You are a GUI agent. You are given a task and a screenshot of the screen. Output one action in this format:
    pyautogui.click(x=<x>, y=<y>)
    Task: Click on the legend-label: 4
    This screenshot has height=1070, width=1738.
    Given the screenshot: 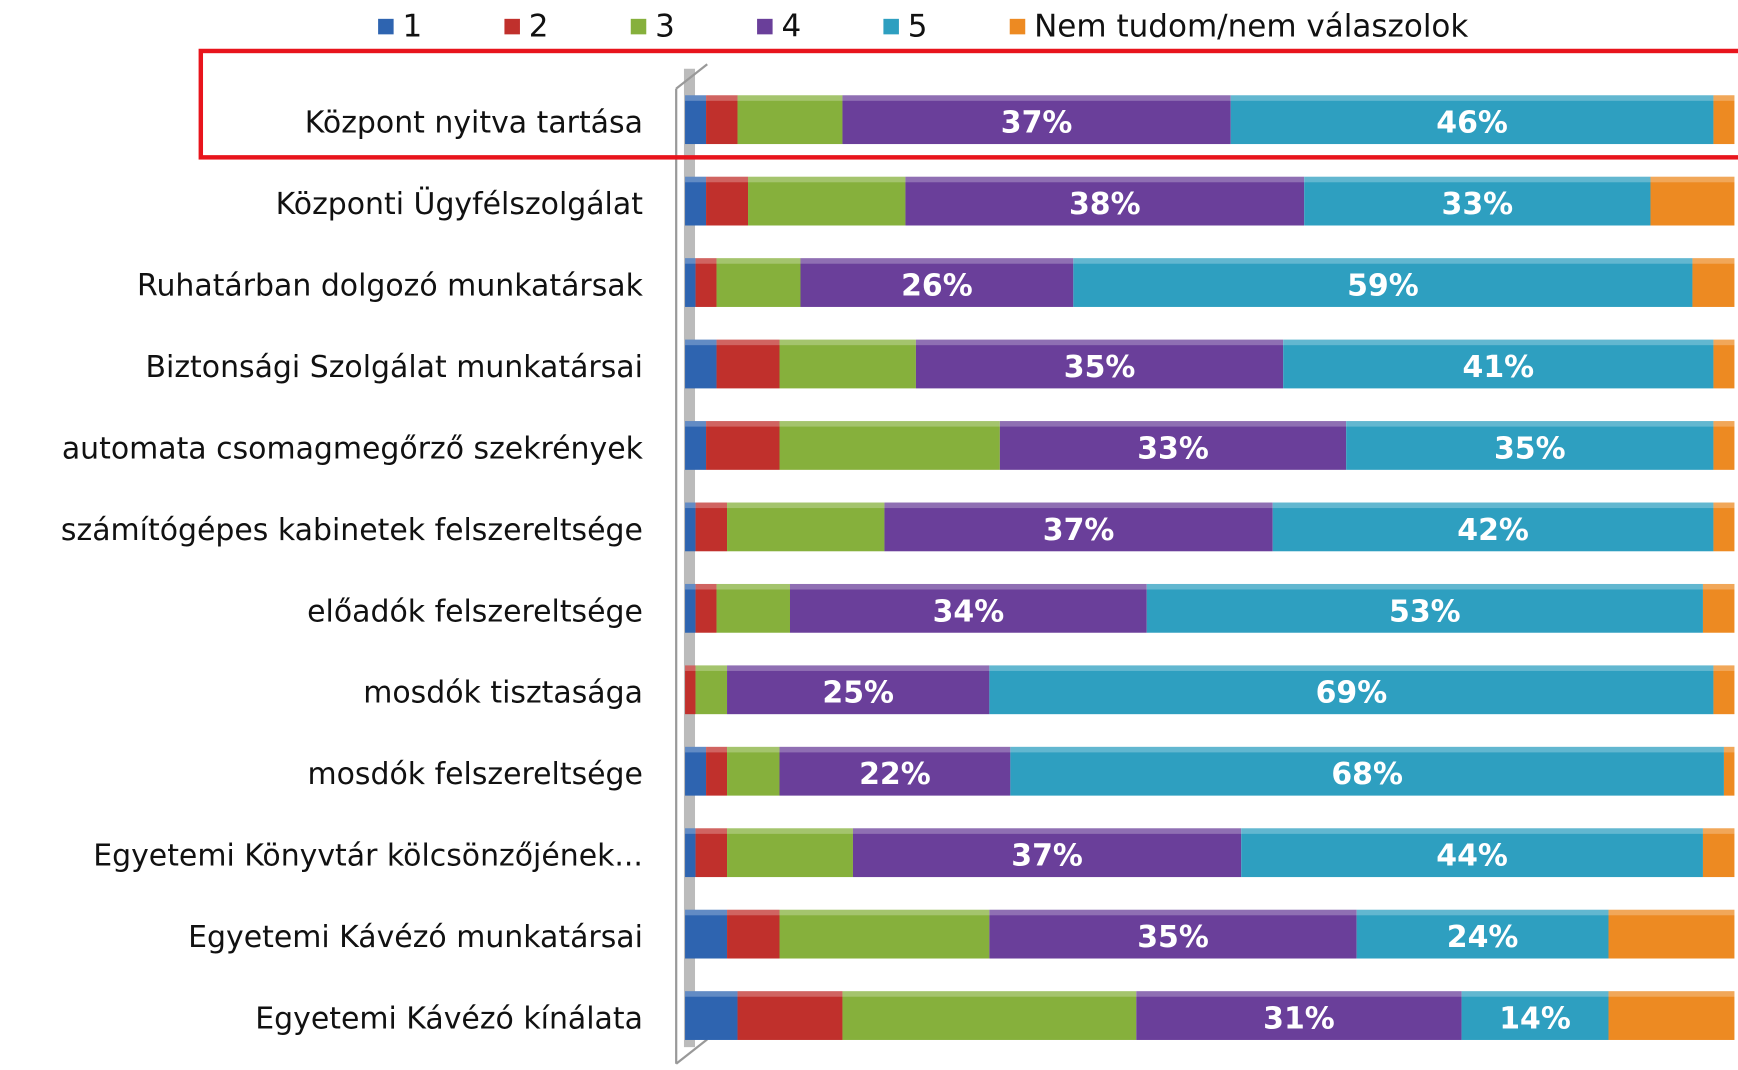 What is the action you would take?
    pyautogui.click(x=791, y=27)
    